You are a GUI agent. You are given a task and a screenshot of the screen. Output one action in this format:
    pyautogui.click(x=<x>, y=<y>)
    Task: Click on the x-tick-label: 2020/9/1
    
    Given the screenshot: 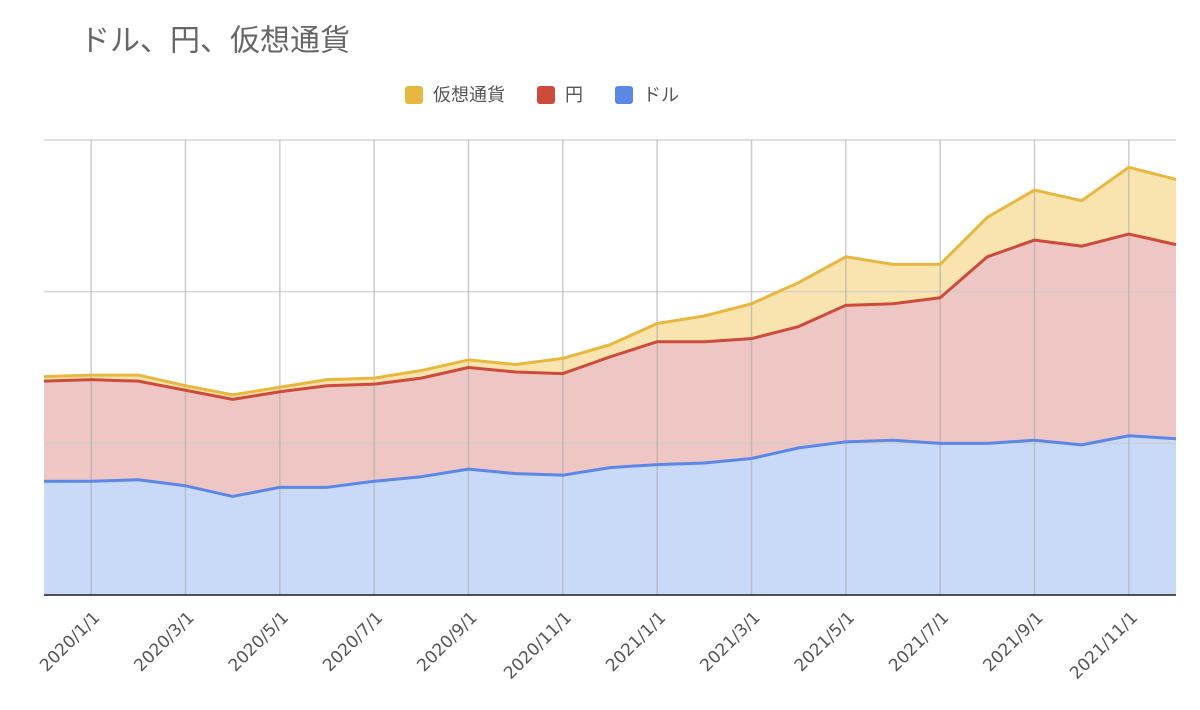 What is the action you would take?
    pyautogui.click(x=447, y=642)
    